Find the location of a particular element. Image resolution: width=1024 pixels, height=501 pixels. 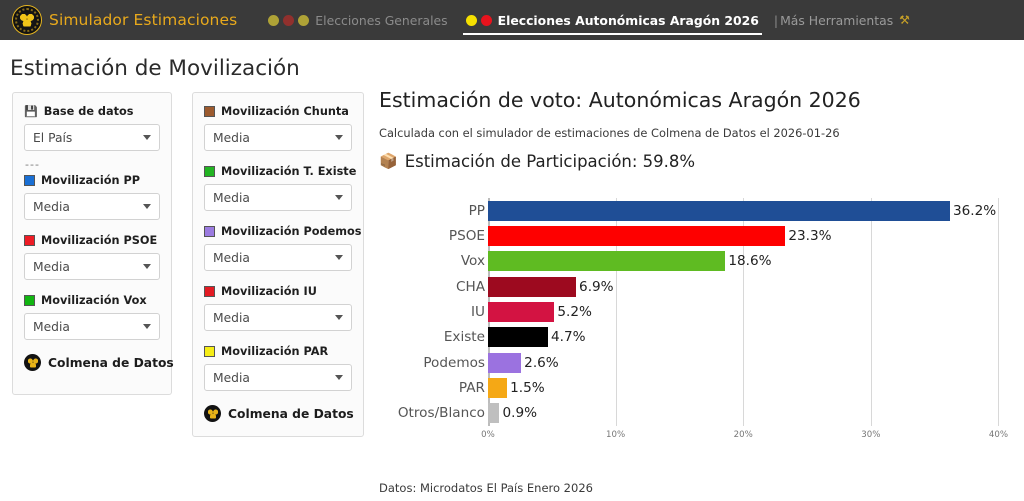

chart-bar-row: Podemos 2.6% is located at coordinates (723, 362).